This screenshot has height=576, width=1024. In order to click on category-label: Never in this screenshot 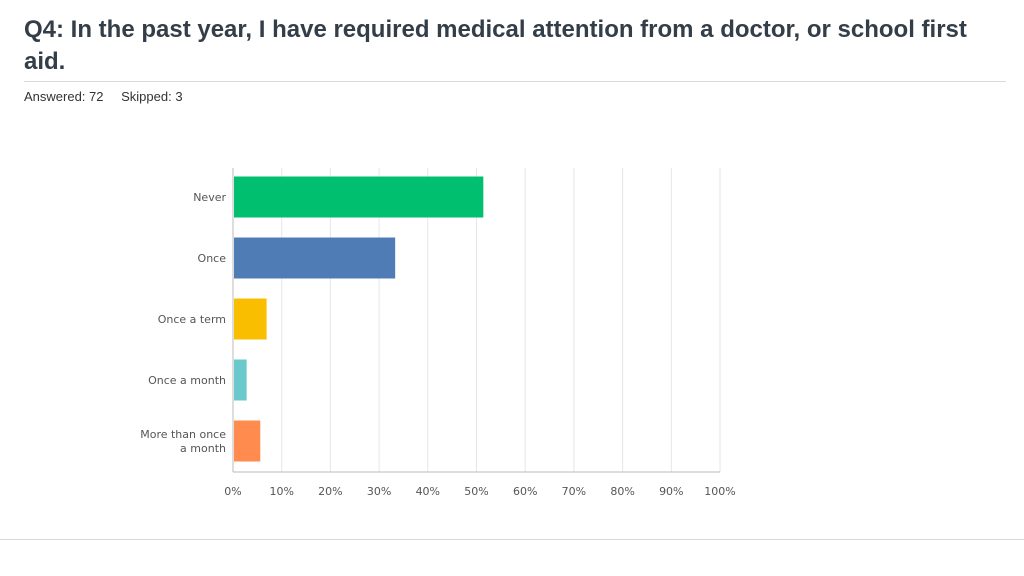, I will do `click(209, 197)`.